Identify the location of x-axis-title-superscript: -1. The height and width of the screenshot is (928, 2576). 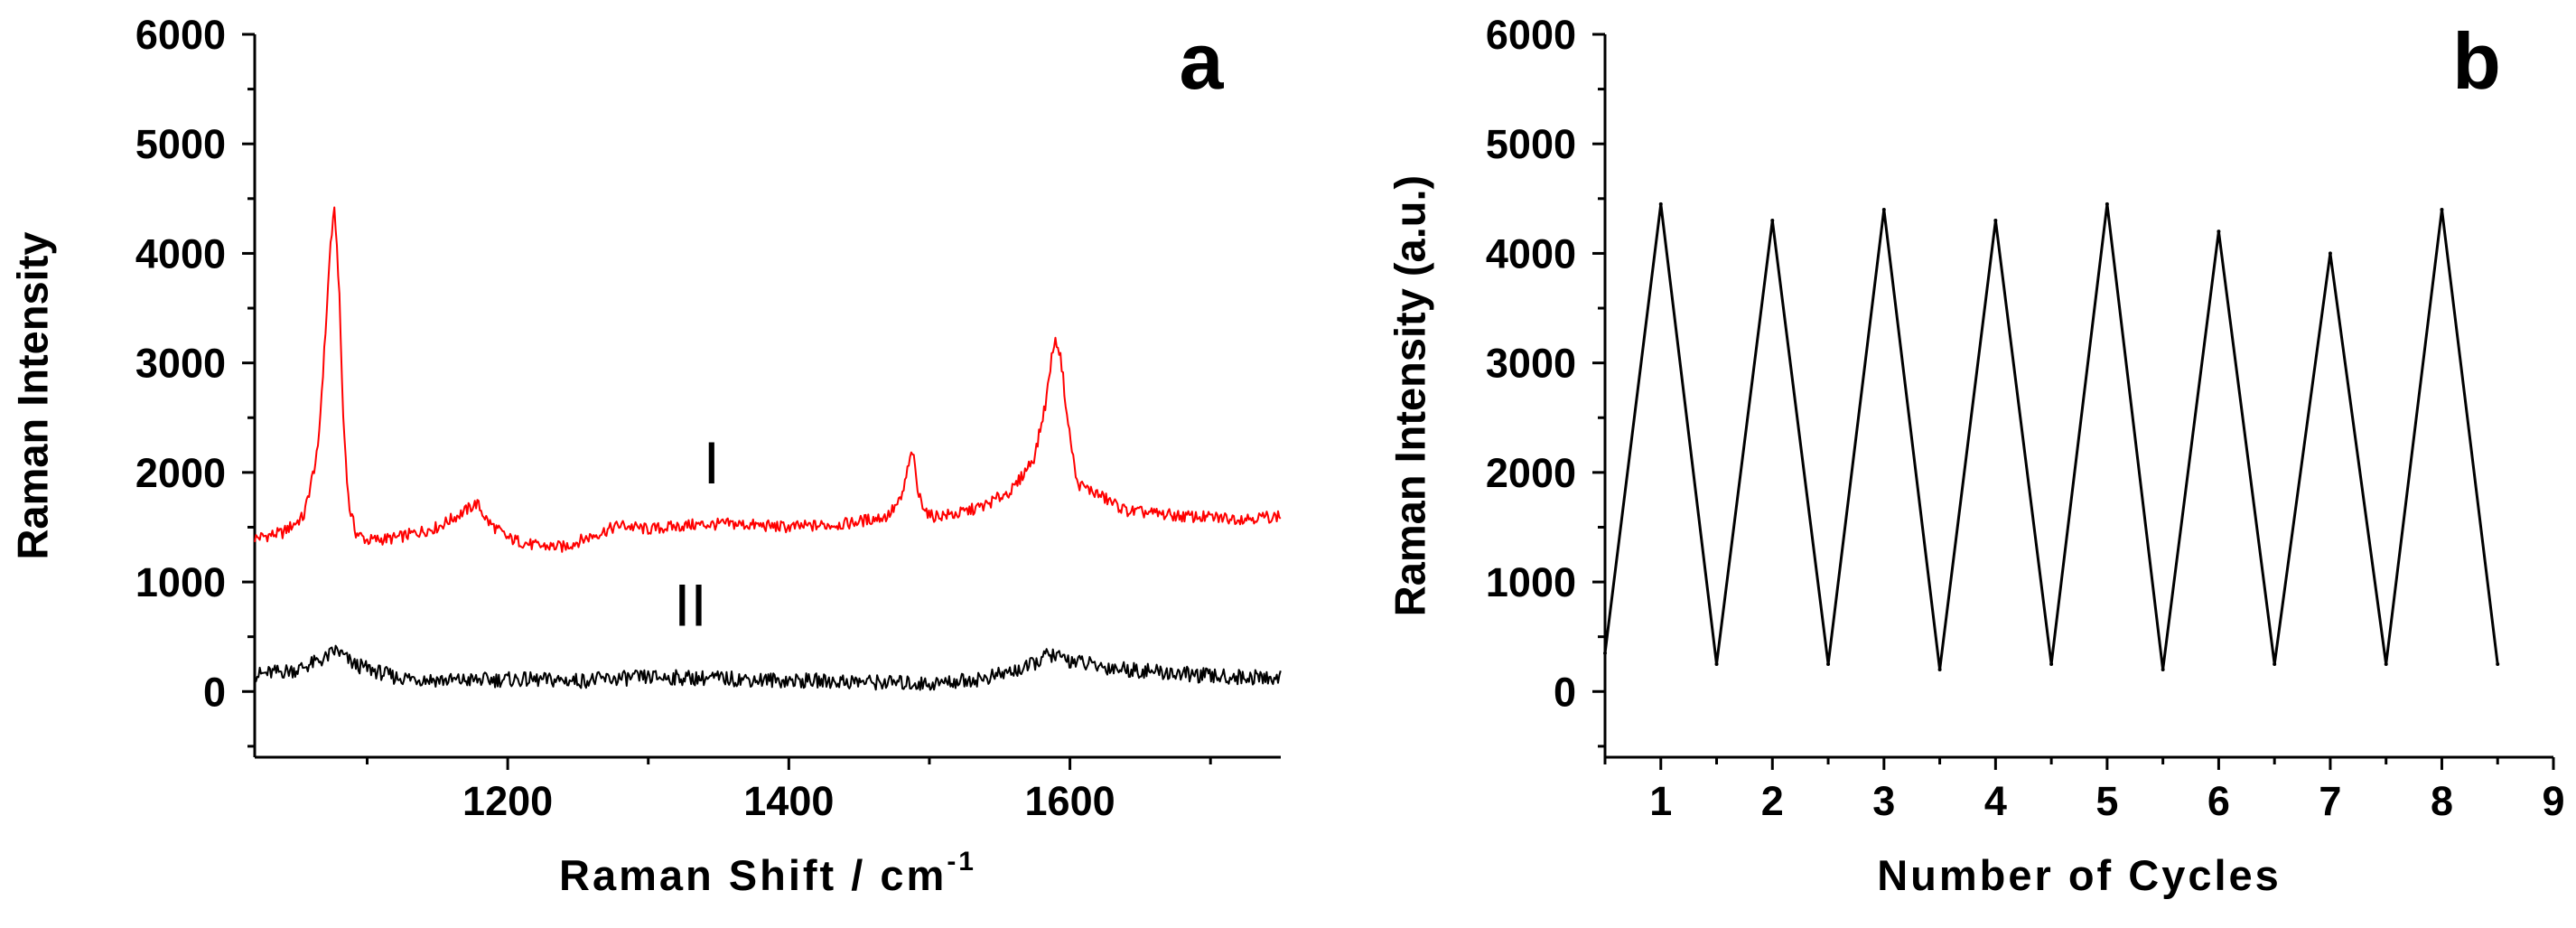
(961, 861).